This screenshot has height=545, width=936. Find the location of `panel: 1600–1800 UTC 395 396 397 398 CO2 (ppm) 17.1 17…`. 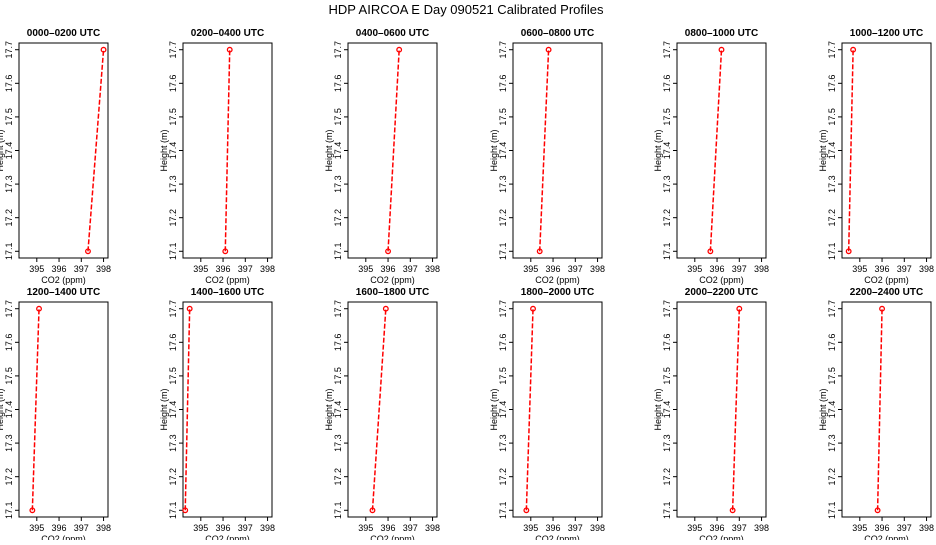

panel: 1600–1800 UTC 395 396 397 398 CO2 (ppm) 17.1 17… is located at coordinates (382, 415).